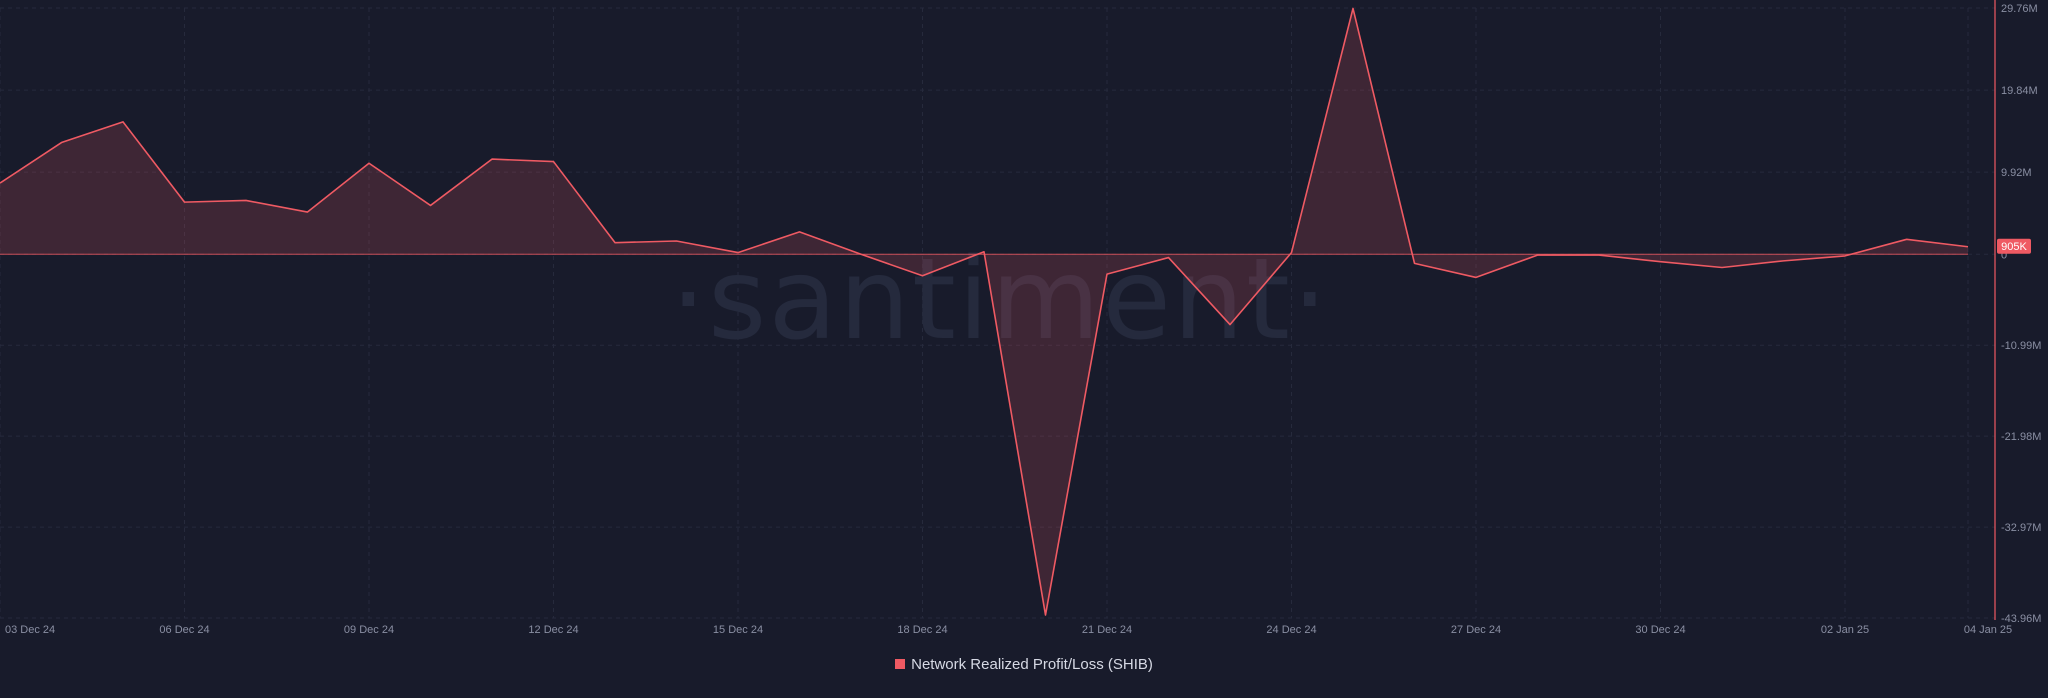  Describe the element at coordinates (184, 630) in the screenshot. I see `x-tick-label: 06 Dec 24` at that location.